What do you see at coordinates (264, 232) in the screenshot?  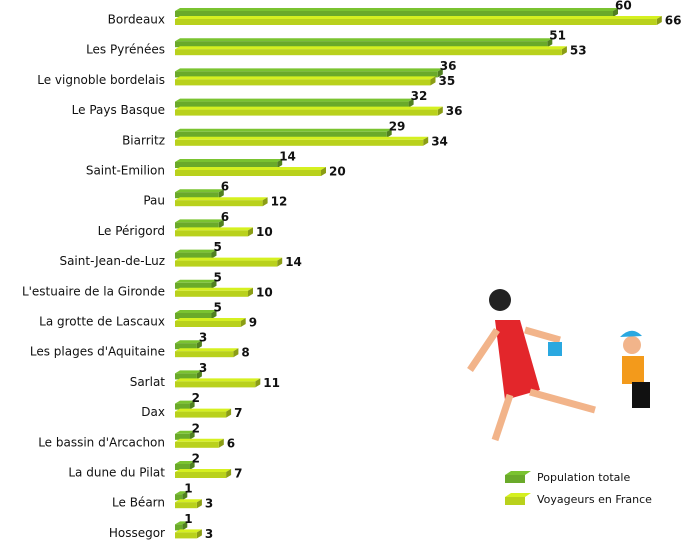 I see `value-label: 10` at bounding box center [264, 232].